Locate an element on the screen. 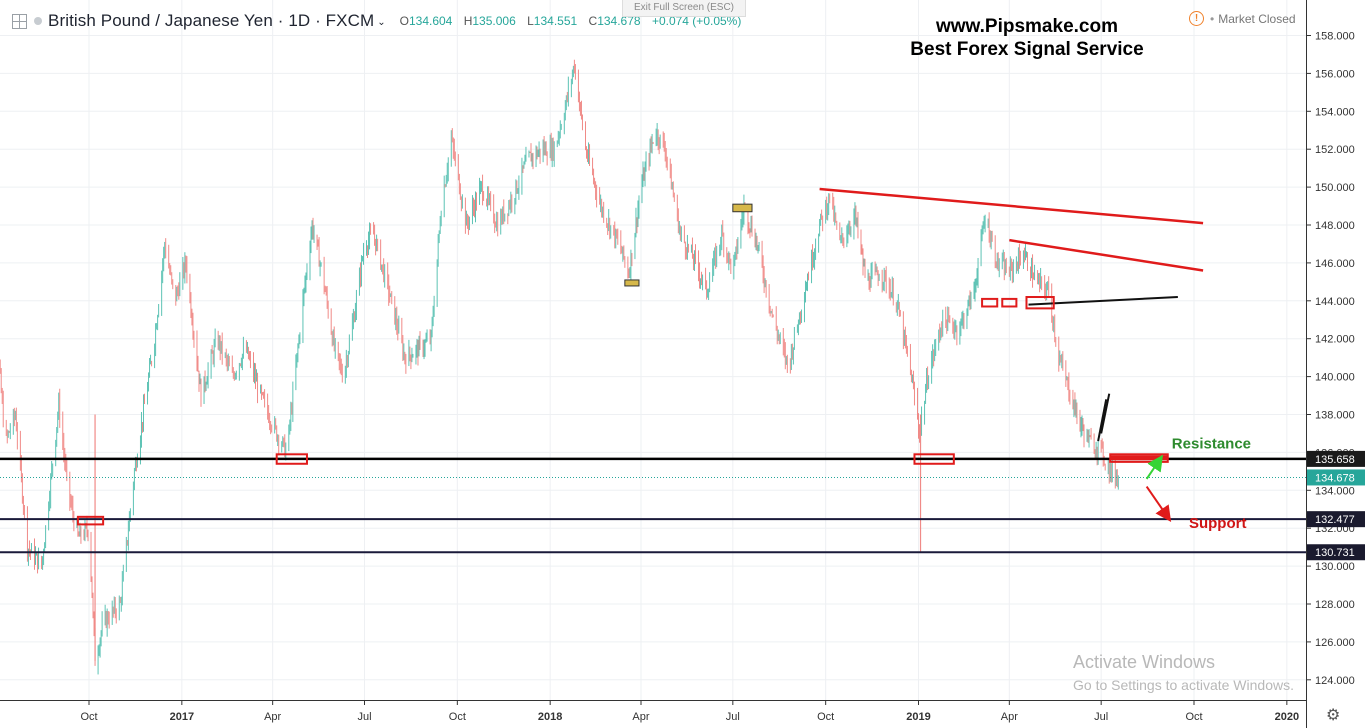 This screenshot has height=728, width=1365. resistance-arrow is located at coordinates (1154, 467).